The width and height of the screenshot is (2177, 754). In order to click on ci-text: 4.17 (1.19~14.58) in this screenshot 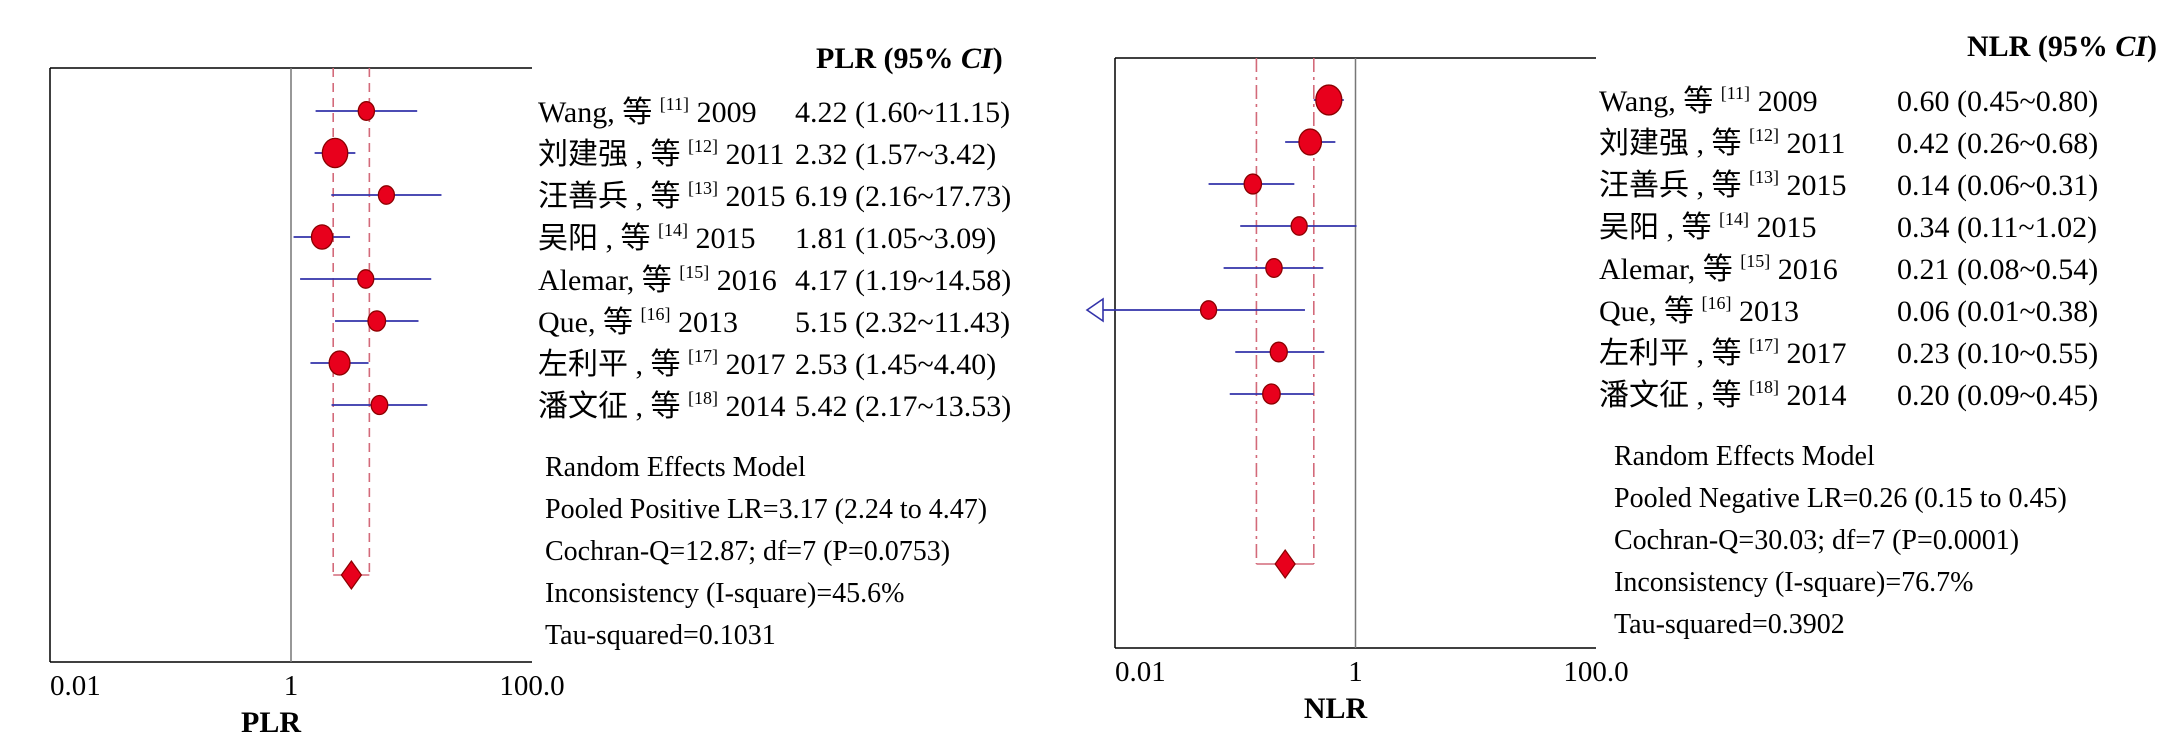, I will do `click(903, 280)`.